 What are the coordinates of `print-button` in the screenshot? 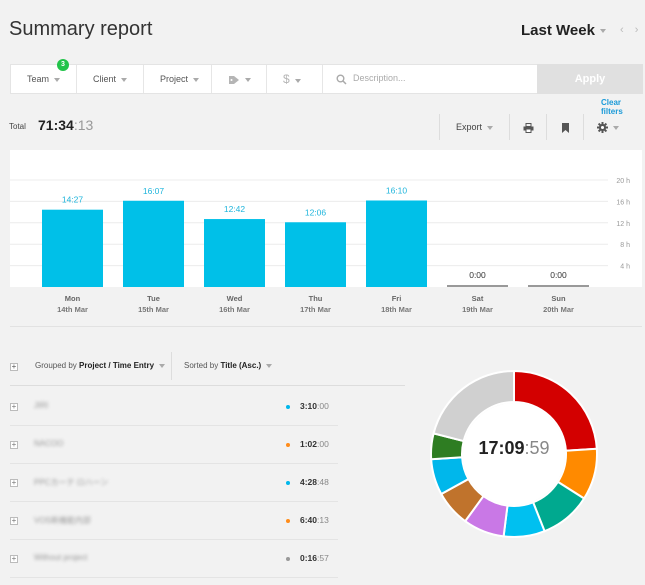 It's located at (527, 127).